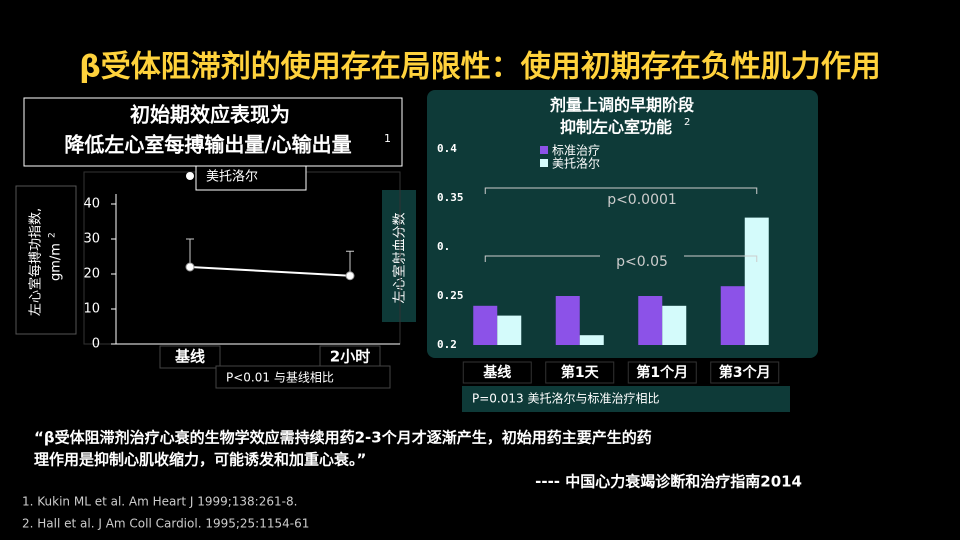 Image resolution: width=960 pixels, height=540 pixels. What do you see at coordinates (450, 295) in the screenshot?
I see `y-tick-label: 0.25` at bounding box center [450, 295].